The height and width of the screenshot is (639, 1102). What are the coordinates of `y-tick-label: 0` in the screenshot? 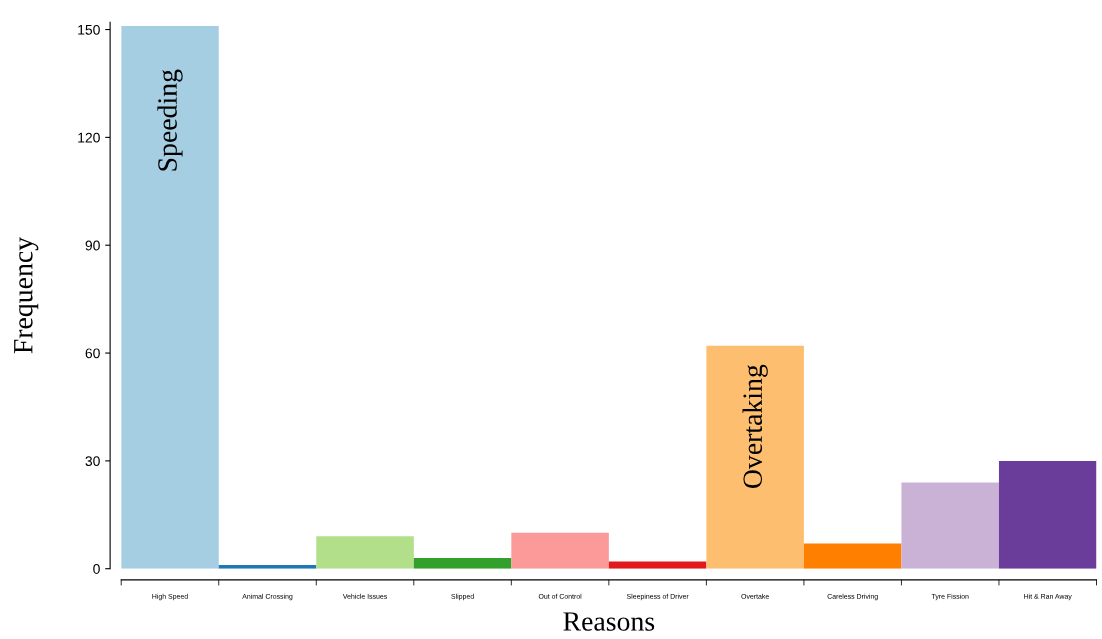 It's located at (96, 569).